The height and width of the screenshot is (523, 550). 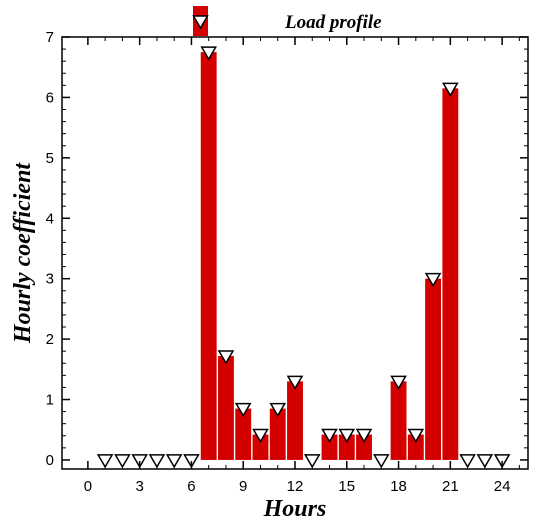 What do you see at coordinates (50, 279) in the screenshot?
I see `y-tick-label-3: 3` at bounding box center [50, 279].